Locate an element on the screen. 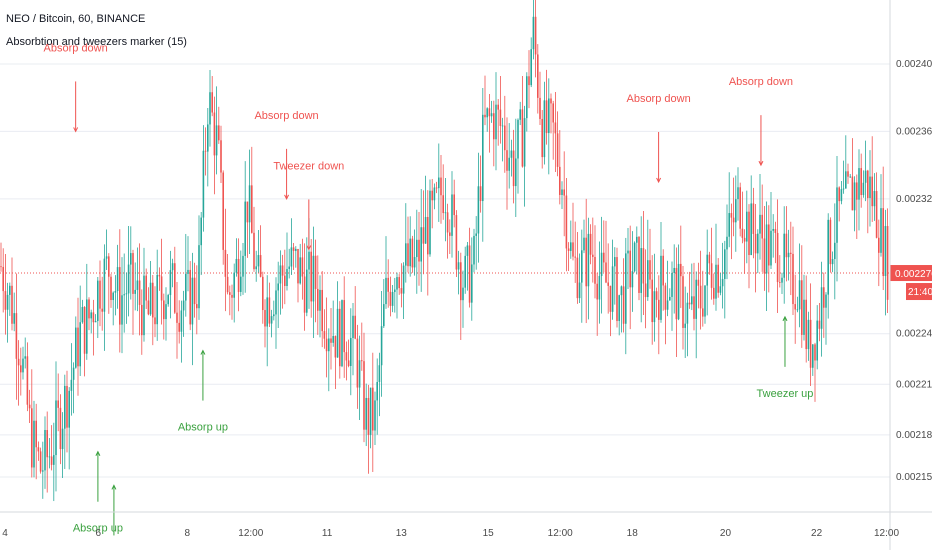  time-axis: 4 6 8 12:00 11 13 15 12:00 18 20 22 12:00 is located at coordinates (466, 525).